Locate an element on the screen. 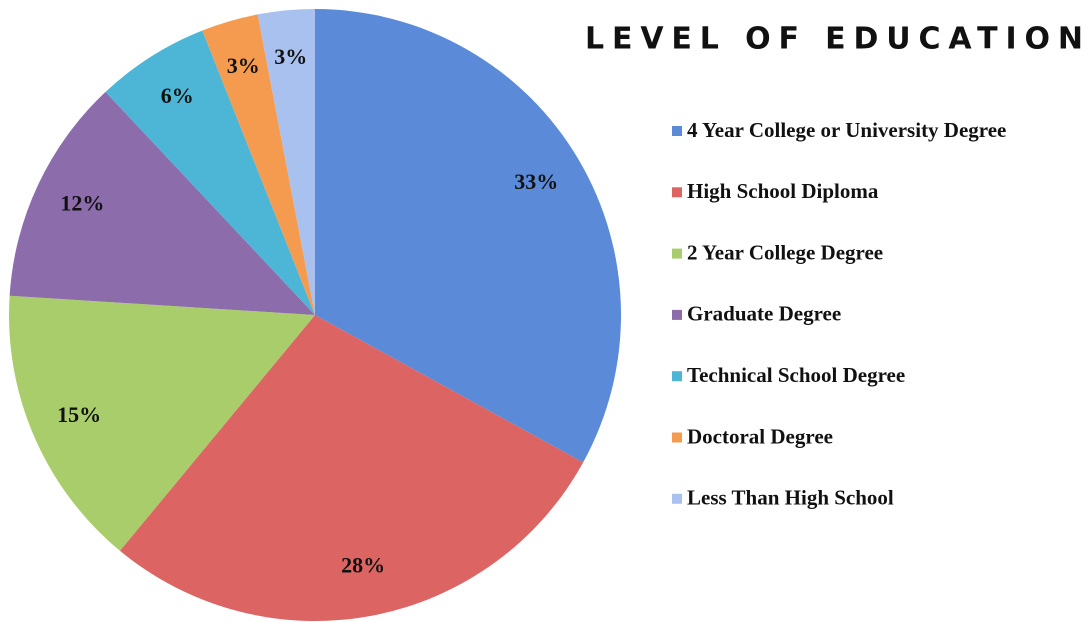  legend-label: 4 Year College or University Degree is located at coordinates (846, 130).